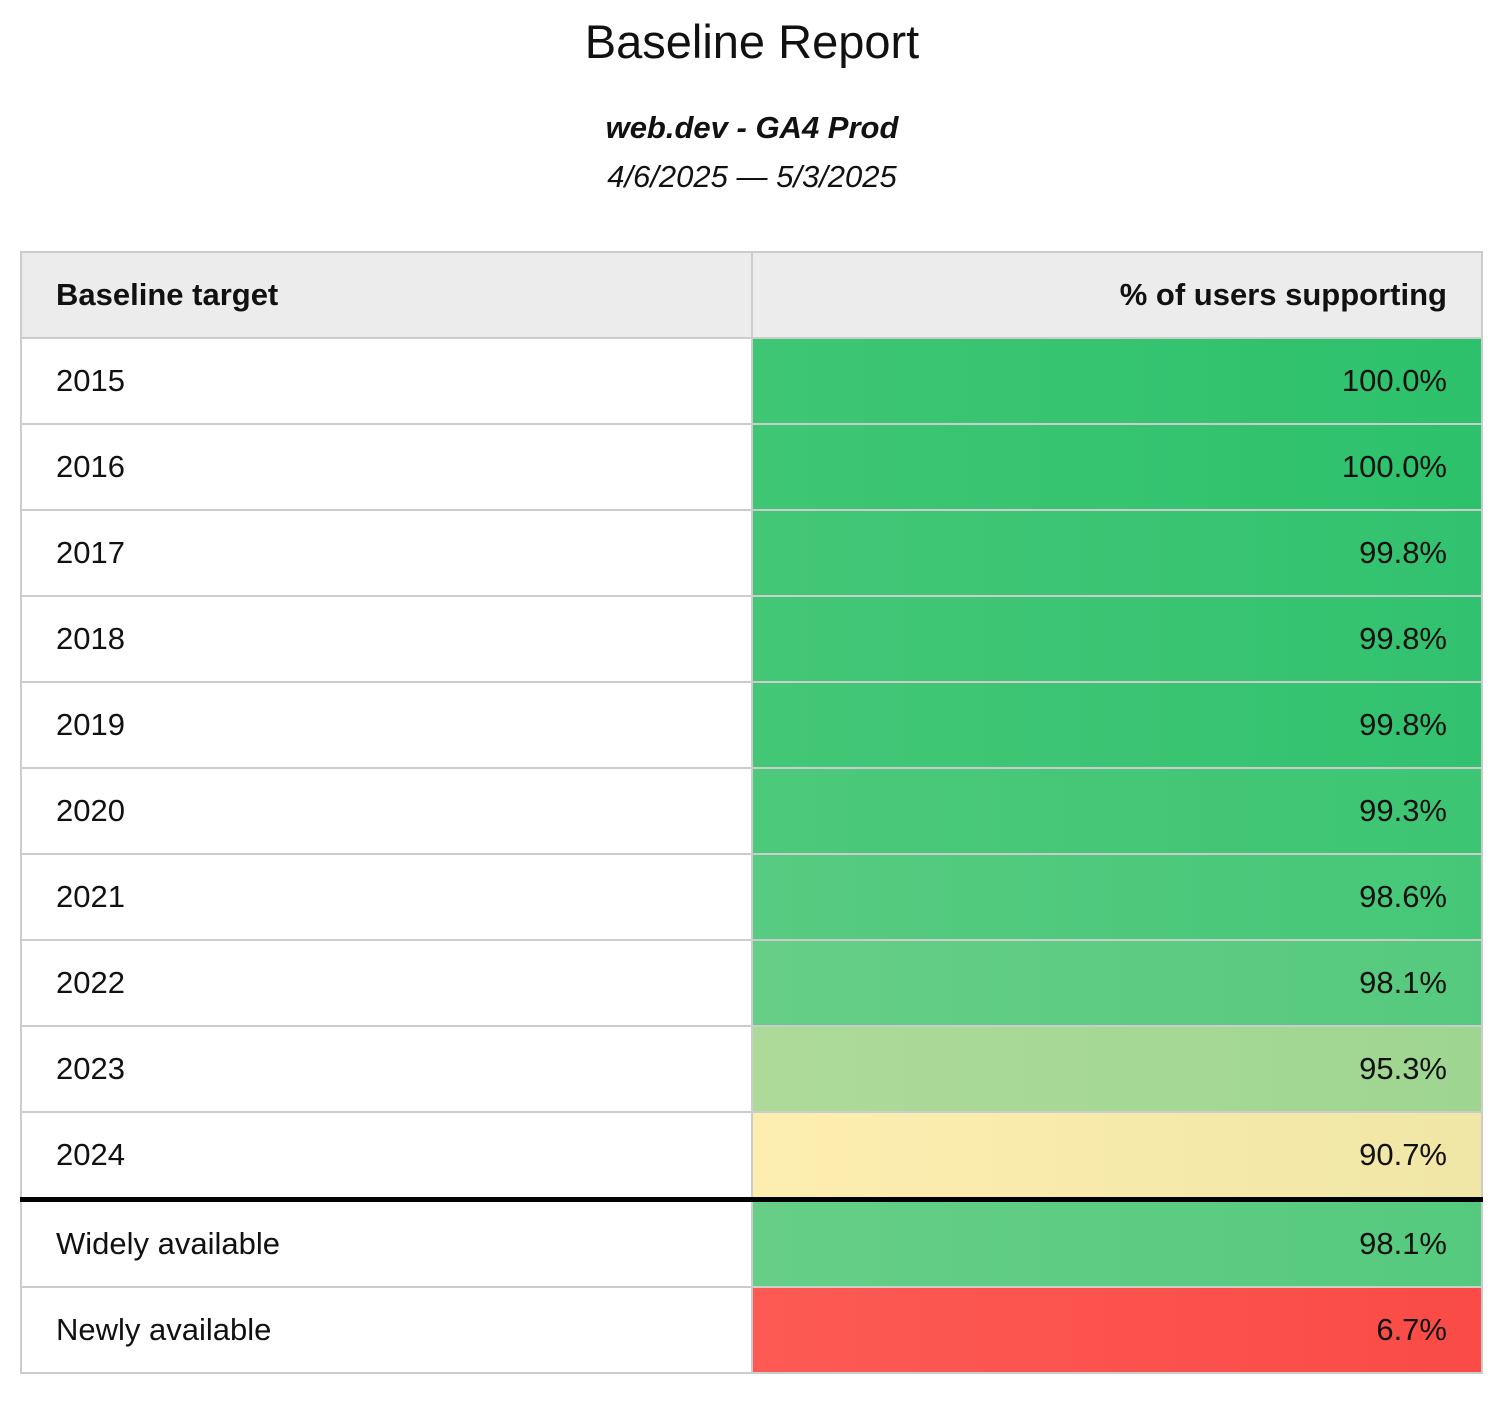  I want to click on table-row: Widely available 98.1%, so click(751, 1243).